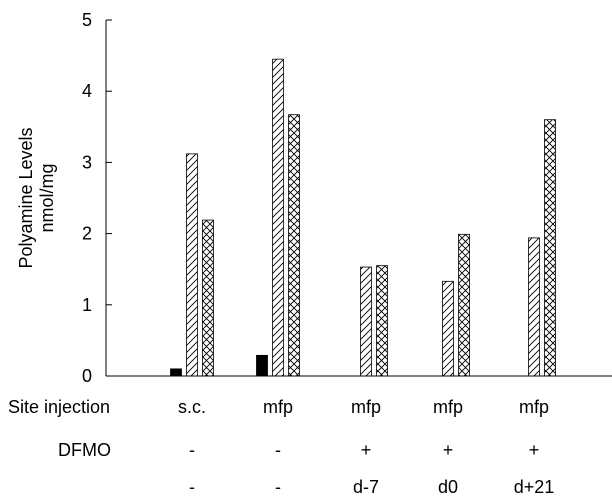 The height and width of the screenshot is (498, 612). I want to click on table-cell: d+21, so click(534, 487).